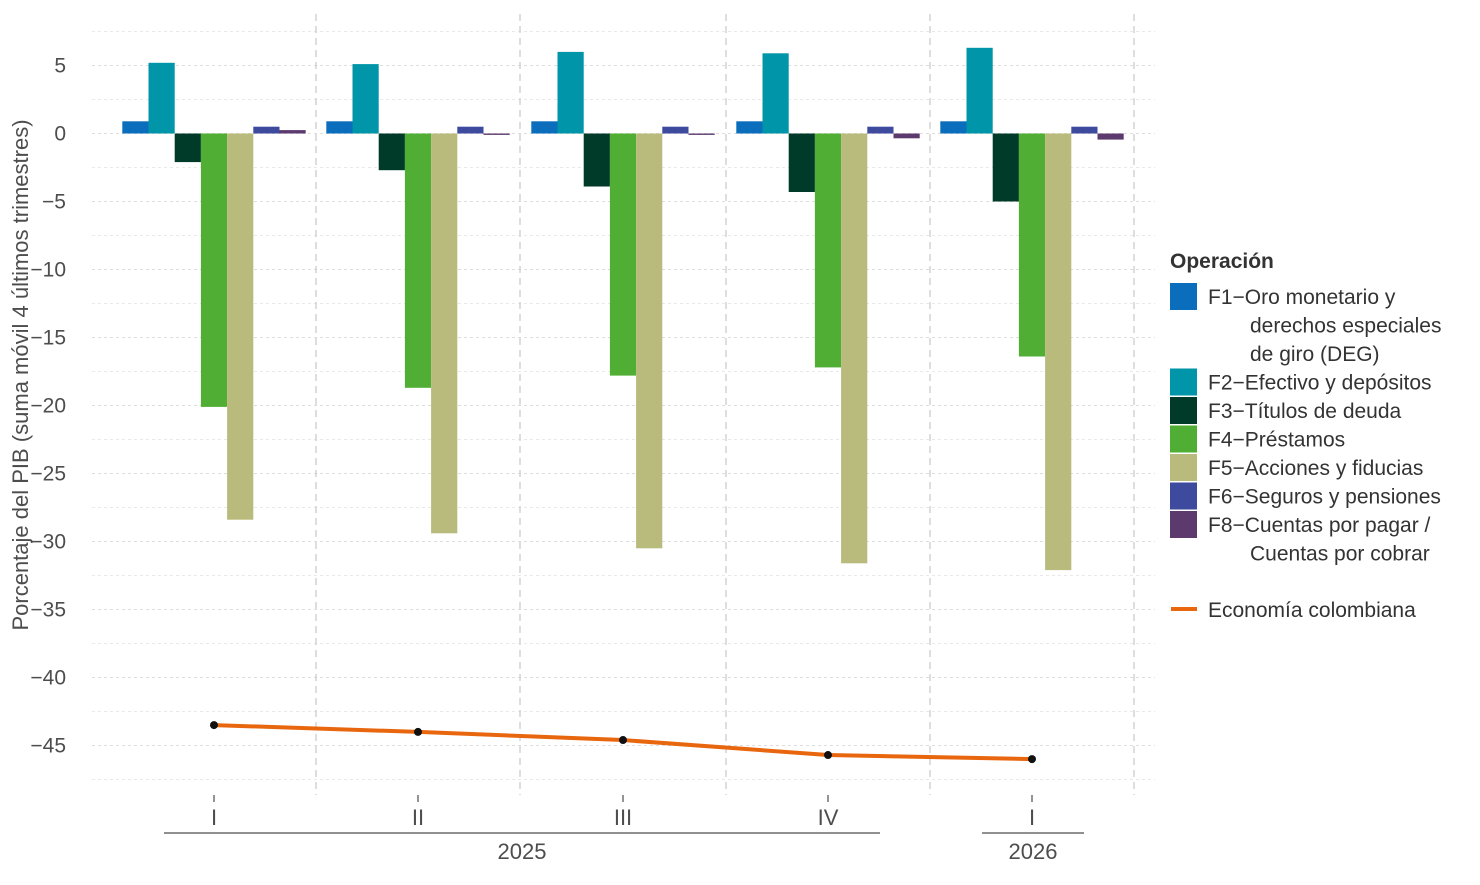 The width and height of the screenshot is (1480, 885). Describe the element at coordinates (48, 746) in the screenshot. I see `y-tick-label: −45` at that location.